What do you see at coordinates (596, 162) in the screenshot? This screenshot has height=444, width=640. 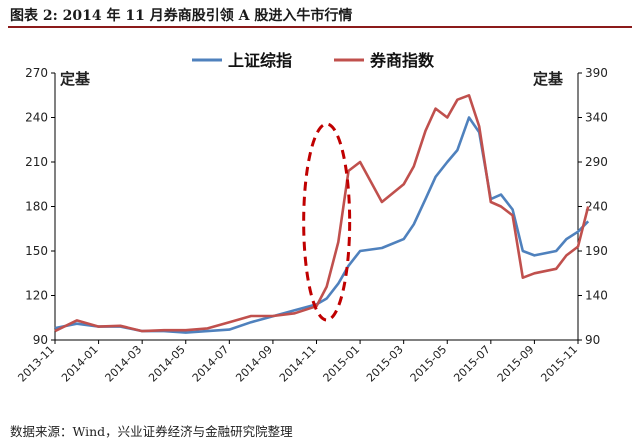 I see `right-tick-label: 290` at bounding box center [596, 162].